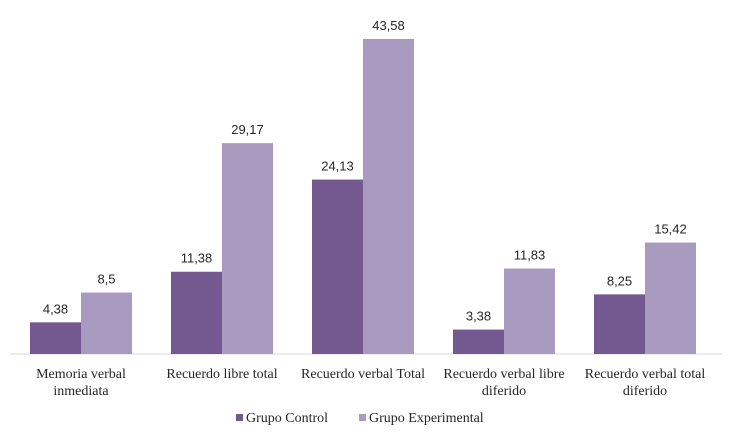  I want to click on legend-swatch-grupo-experimental, so click(362, 417).